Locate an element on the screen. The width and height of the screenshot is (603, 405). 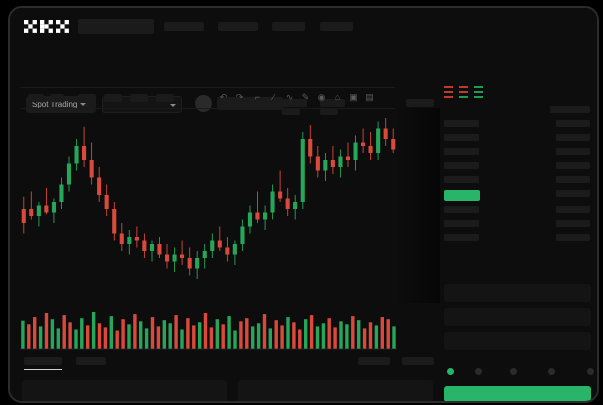
spread-price-highlight is located at coordinates (462, 195).